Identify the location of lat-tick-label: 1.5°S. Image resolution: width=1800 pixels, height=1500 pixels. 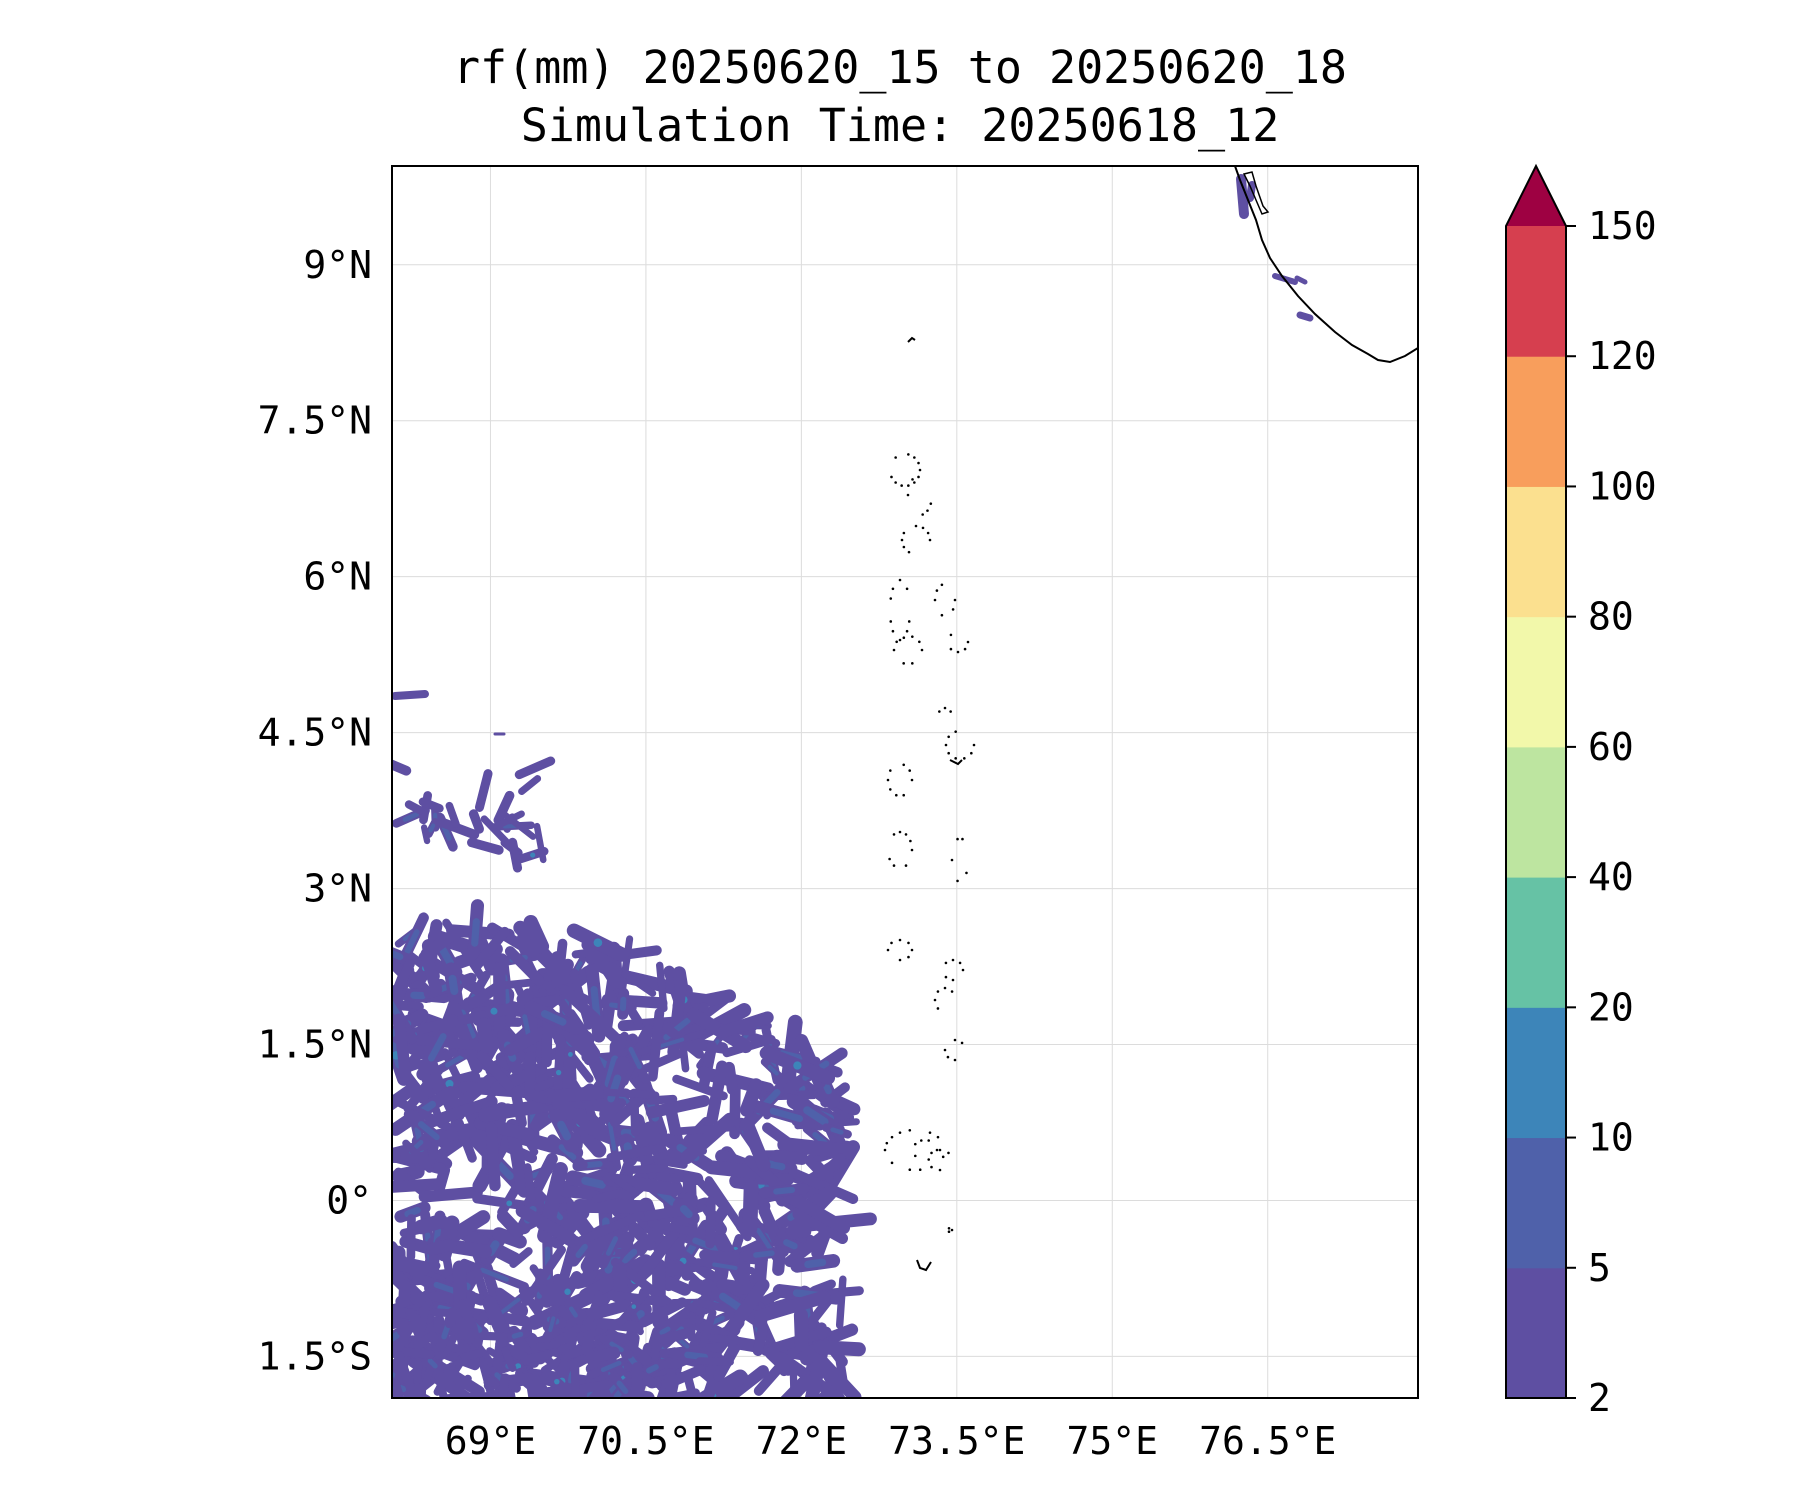
(315, 1356).